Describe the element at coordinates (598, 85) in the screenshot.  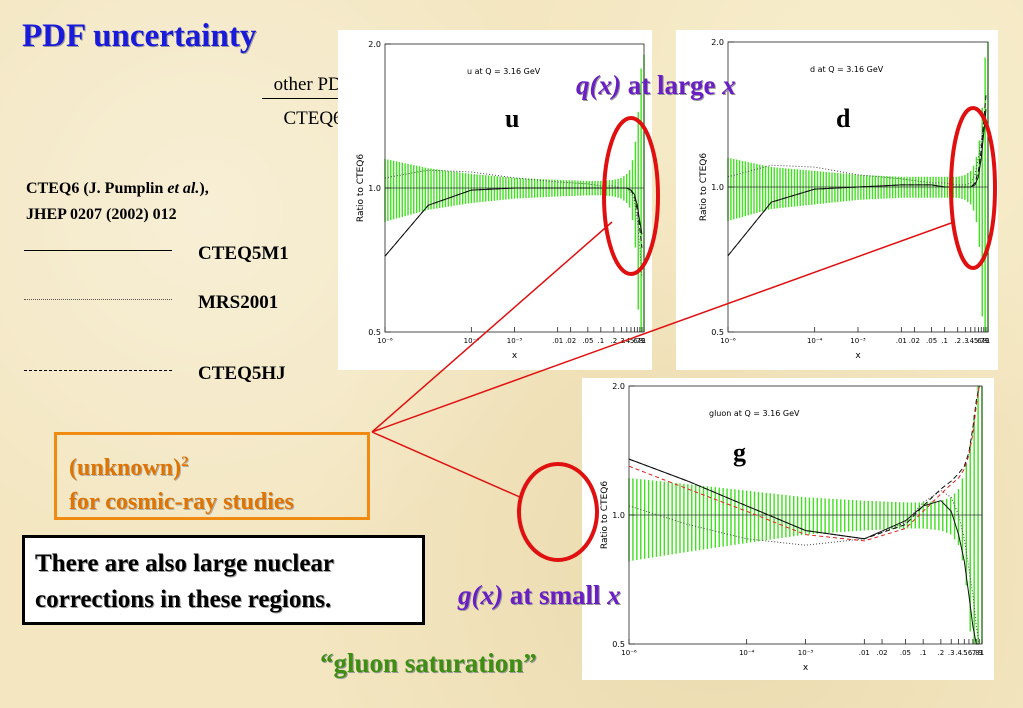
I see `qx-expression: q(x)` at that location.